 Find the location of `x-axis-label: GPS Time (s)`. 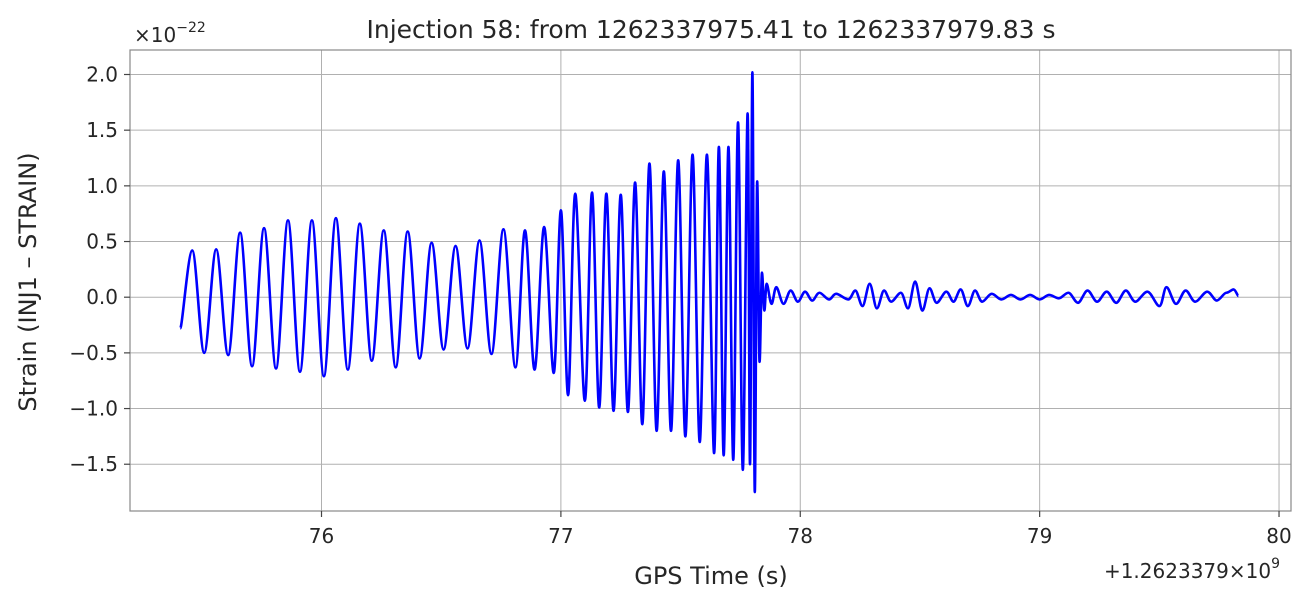

x-axis-label: GPS Time (s) is located at coordinates (711, 576).